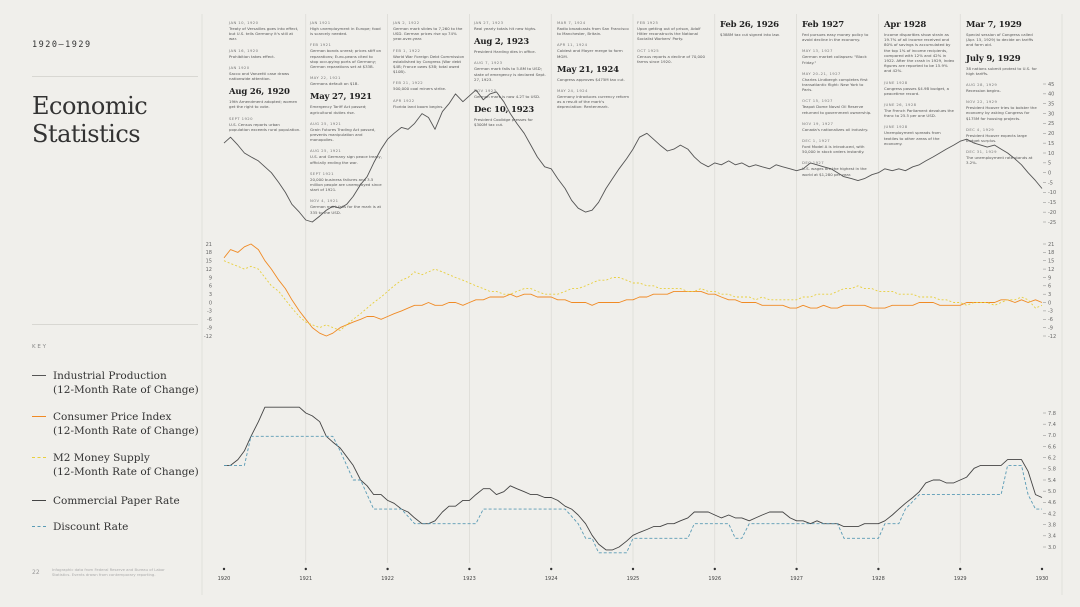 The height and width of the screenshot is (607, 1080). What do you see at coordinates (1051, 95) in the screenshot?
I see `y-tick-label: 40` at bounding box center [1051, 95].